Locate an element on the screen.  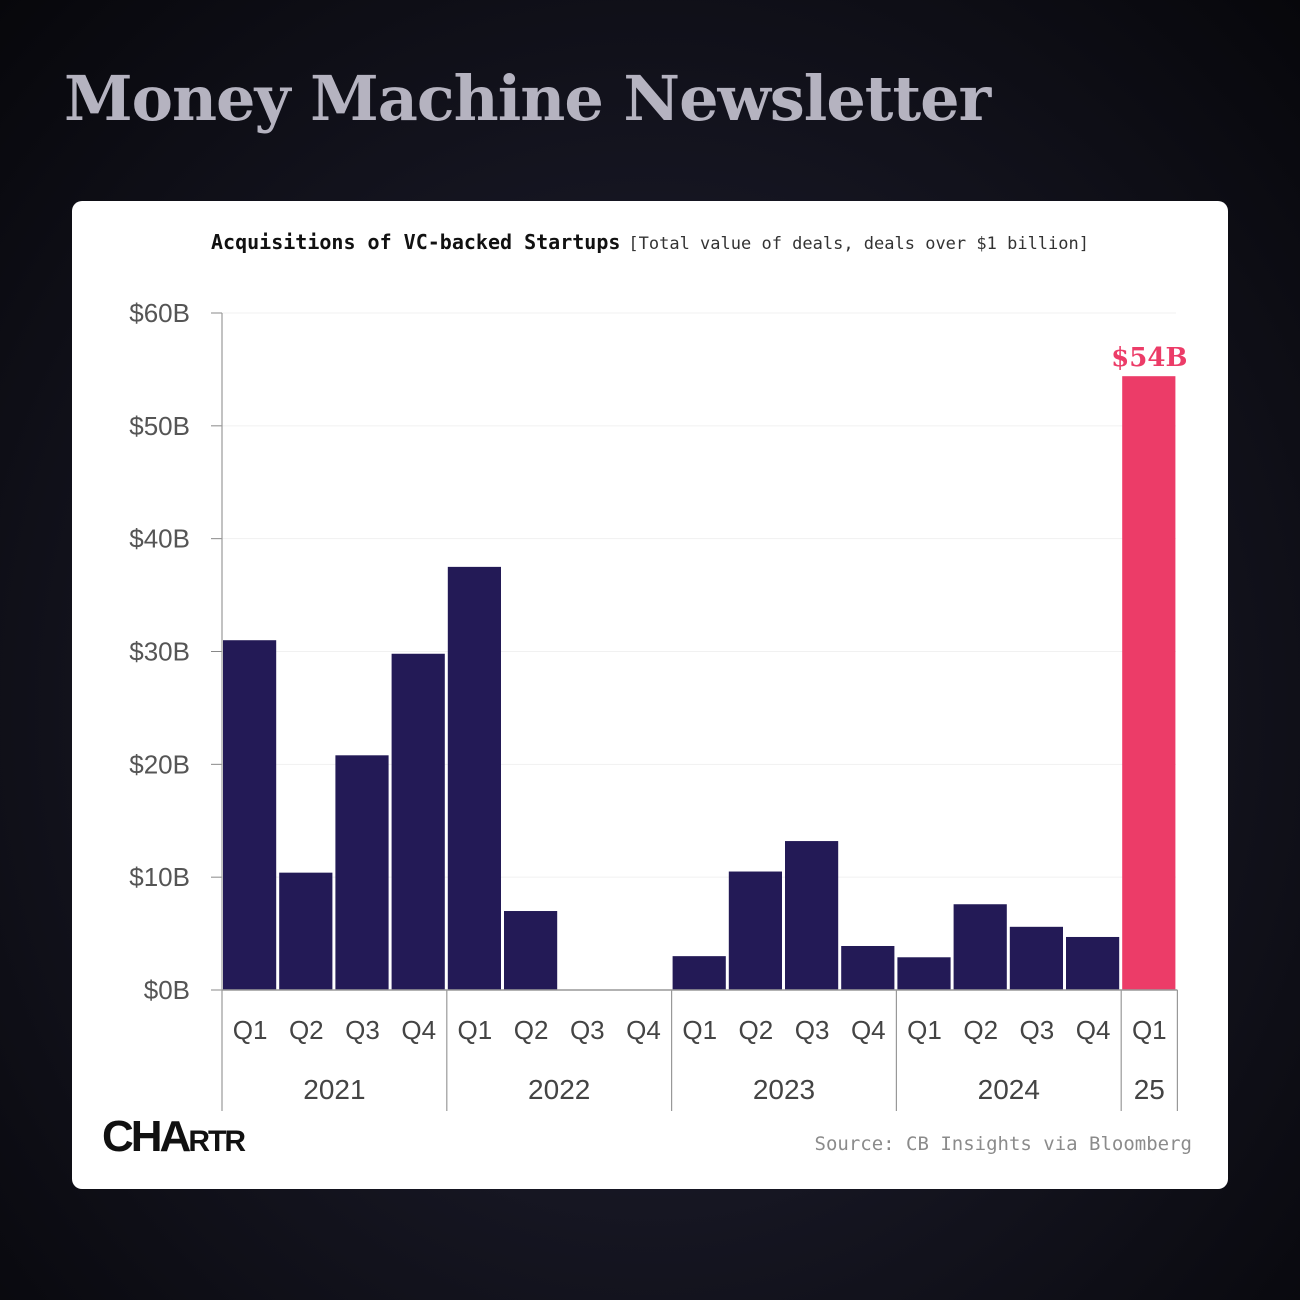
y-tick-label: $30B is located at coordinates (159, 652).